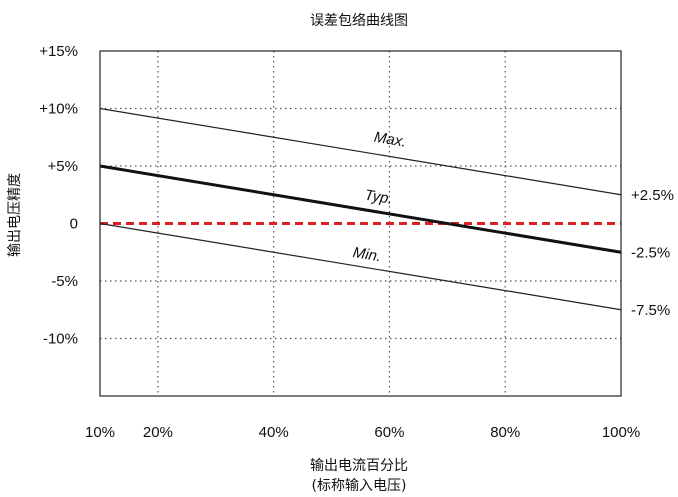 This screenshot has width=678, height=497. I want to click on end-value-labels: +2.5% -2.5% -7.5%, so click(652, 253).